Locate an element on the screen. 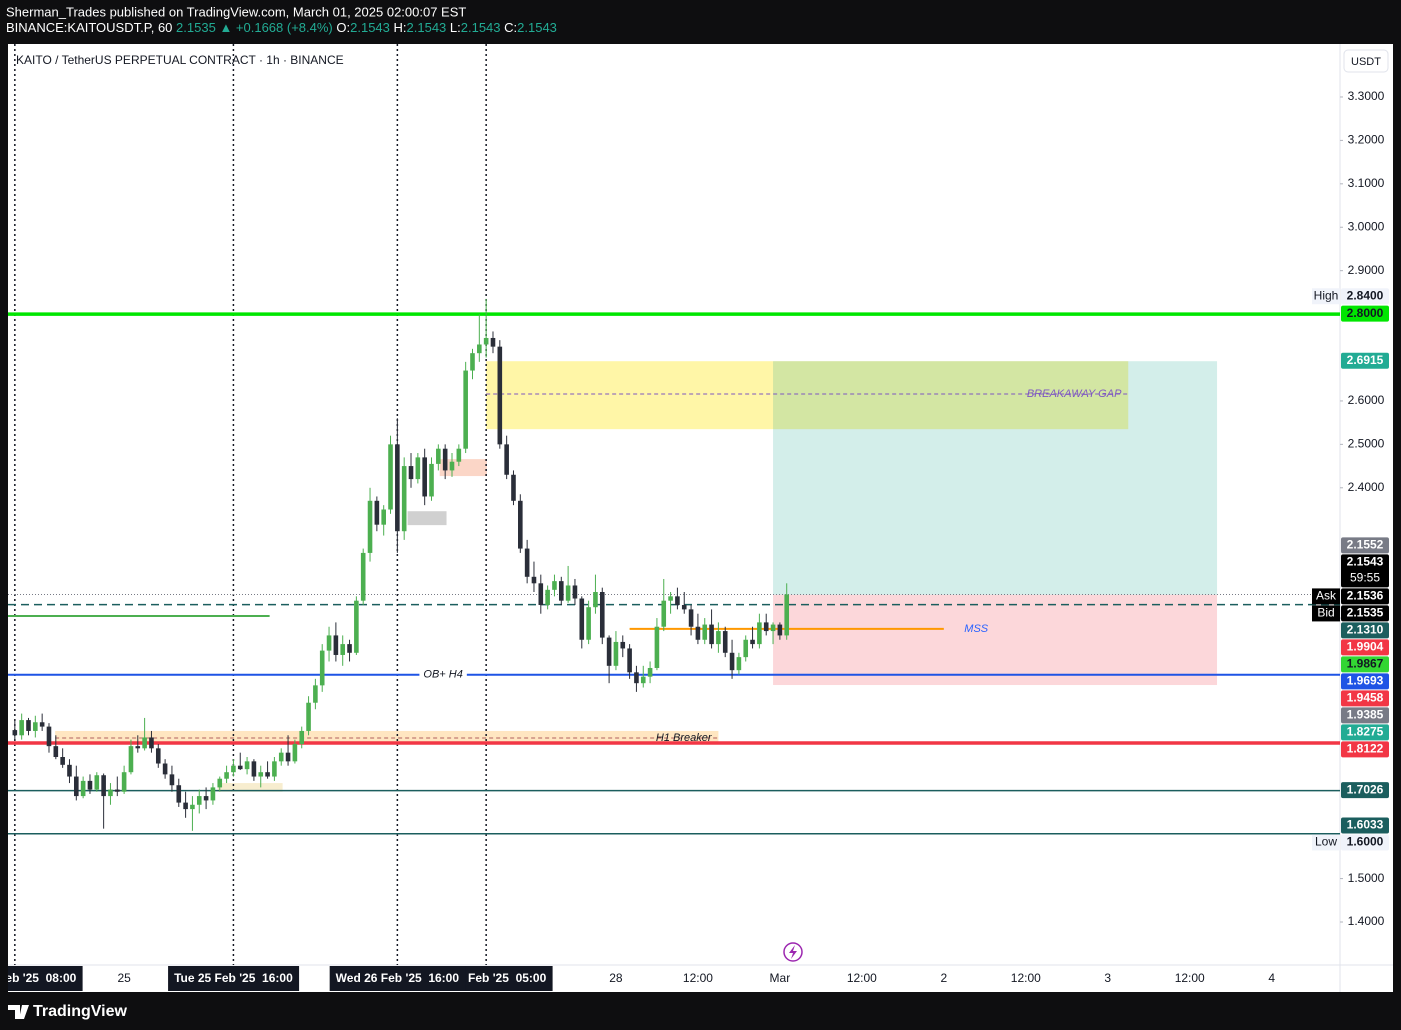 This screenshot has height=1030, width=1401. x-tick-label: 25 is located at coordinates (124, 978).